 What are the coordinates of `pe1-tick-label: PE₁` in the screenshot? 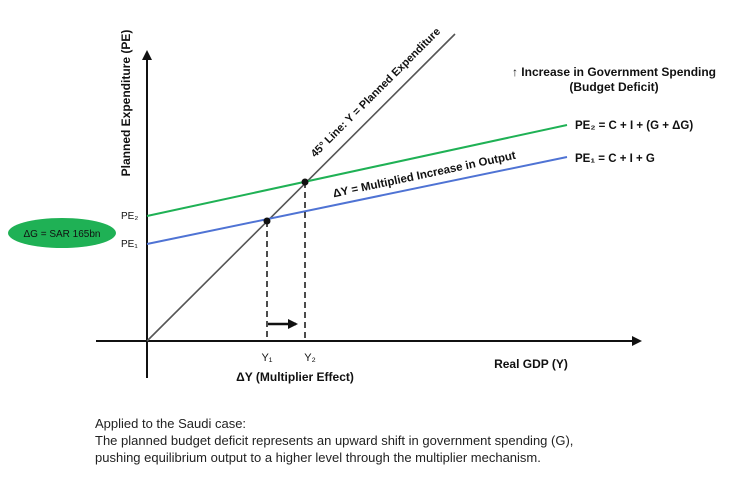 It's located at (129, 244).